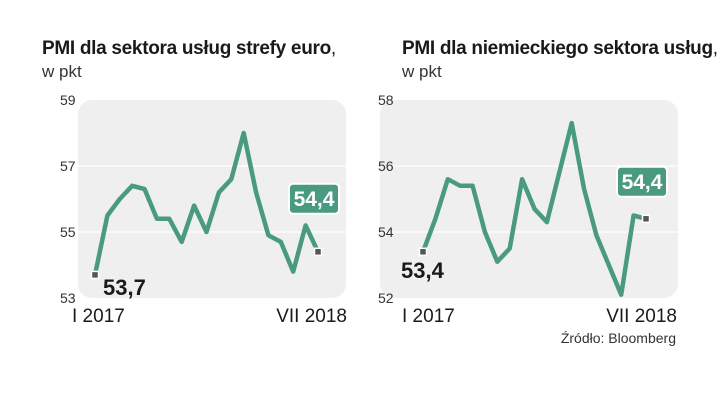  Describe the element at coordinates (386, 166) in the screenshot. I see `y-tick-label: 56` at that location.